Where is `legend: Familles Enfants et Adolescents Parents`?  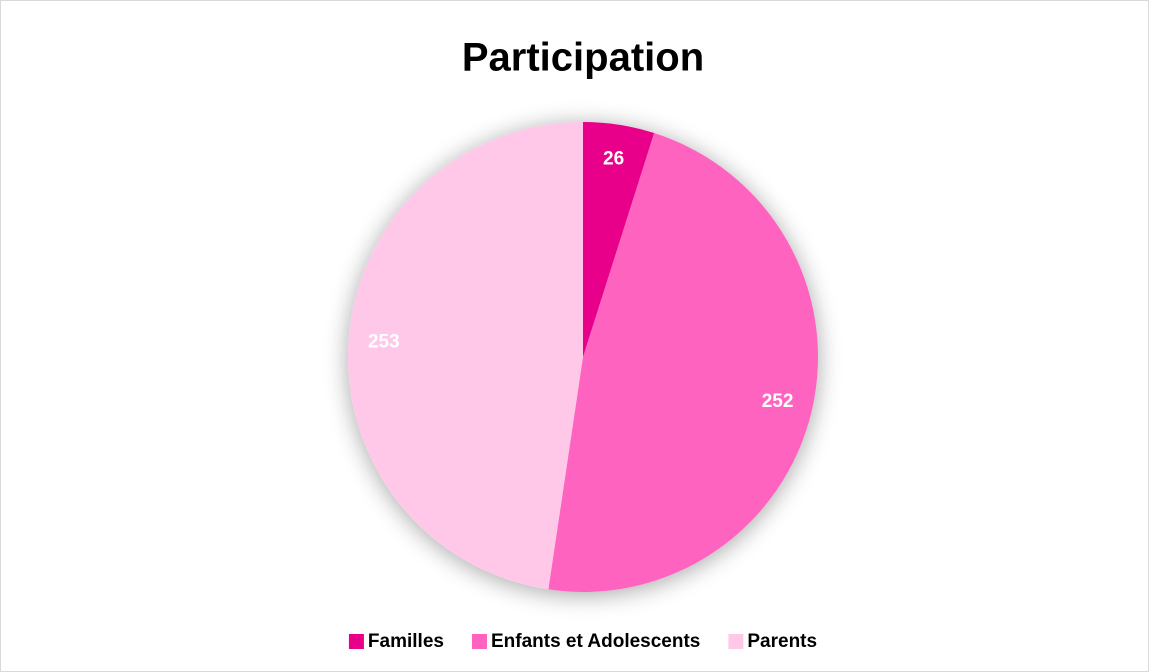
legend: Familles Enfants et Adolescents Parents is located at coordinates (582, 641).